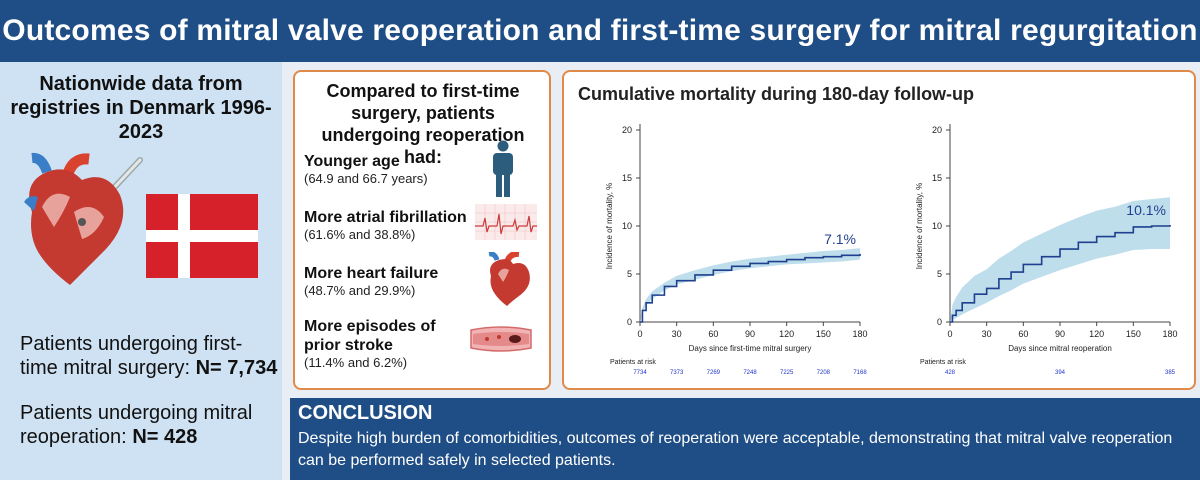 This screenshot has width=1200, height=480. I want to click on item-heading: More heart failure, so click(371, 273).